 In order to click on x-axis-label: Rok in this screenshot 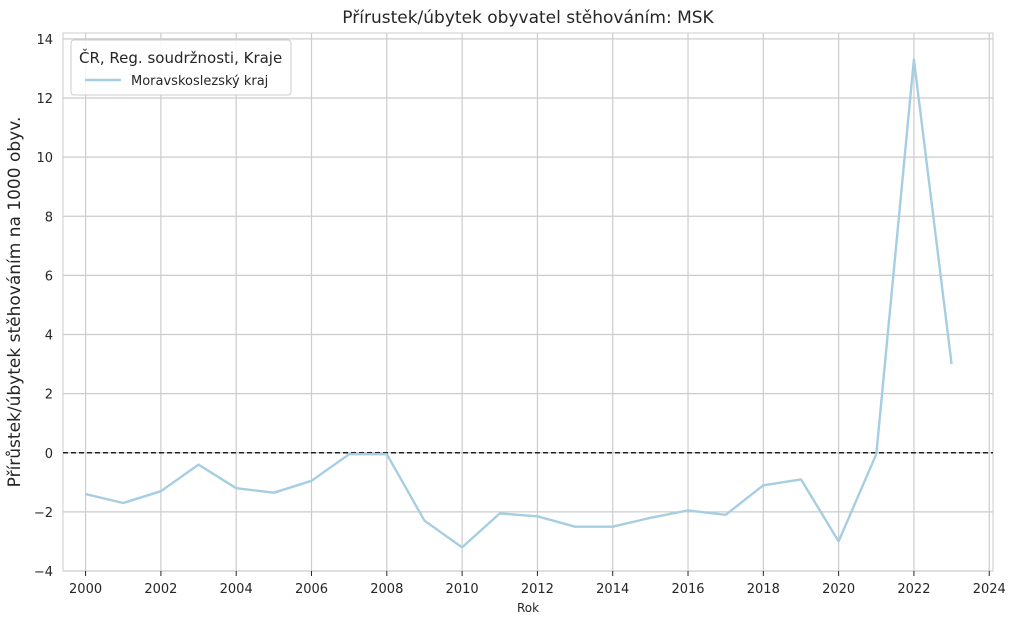, I will do `click(528, 608)`.